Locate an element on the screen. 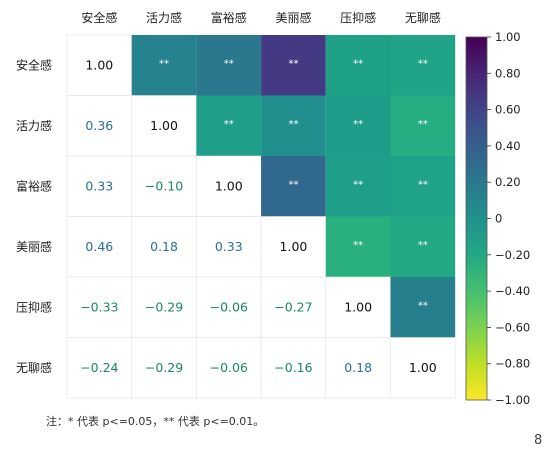  heatmap-cell-r4-c4 is located at coordinates (358, 307).